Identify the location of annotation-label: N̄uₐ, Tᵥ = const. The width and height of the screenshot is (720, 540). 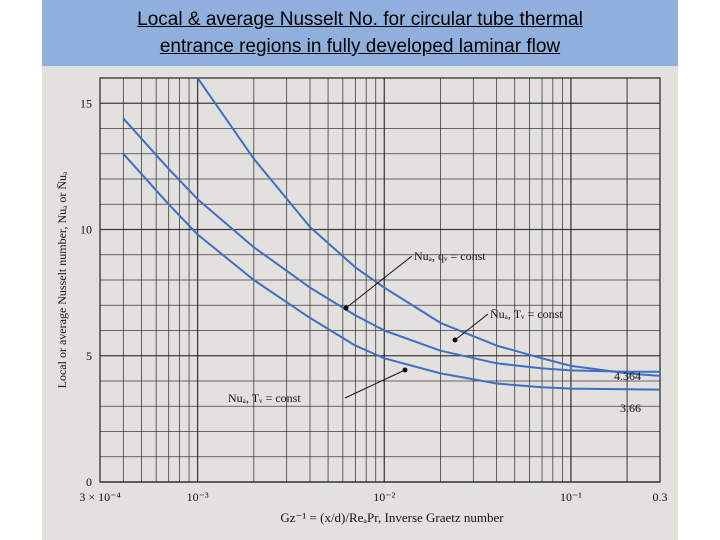
(526, 314).